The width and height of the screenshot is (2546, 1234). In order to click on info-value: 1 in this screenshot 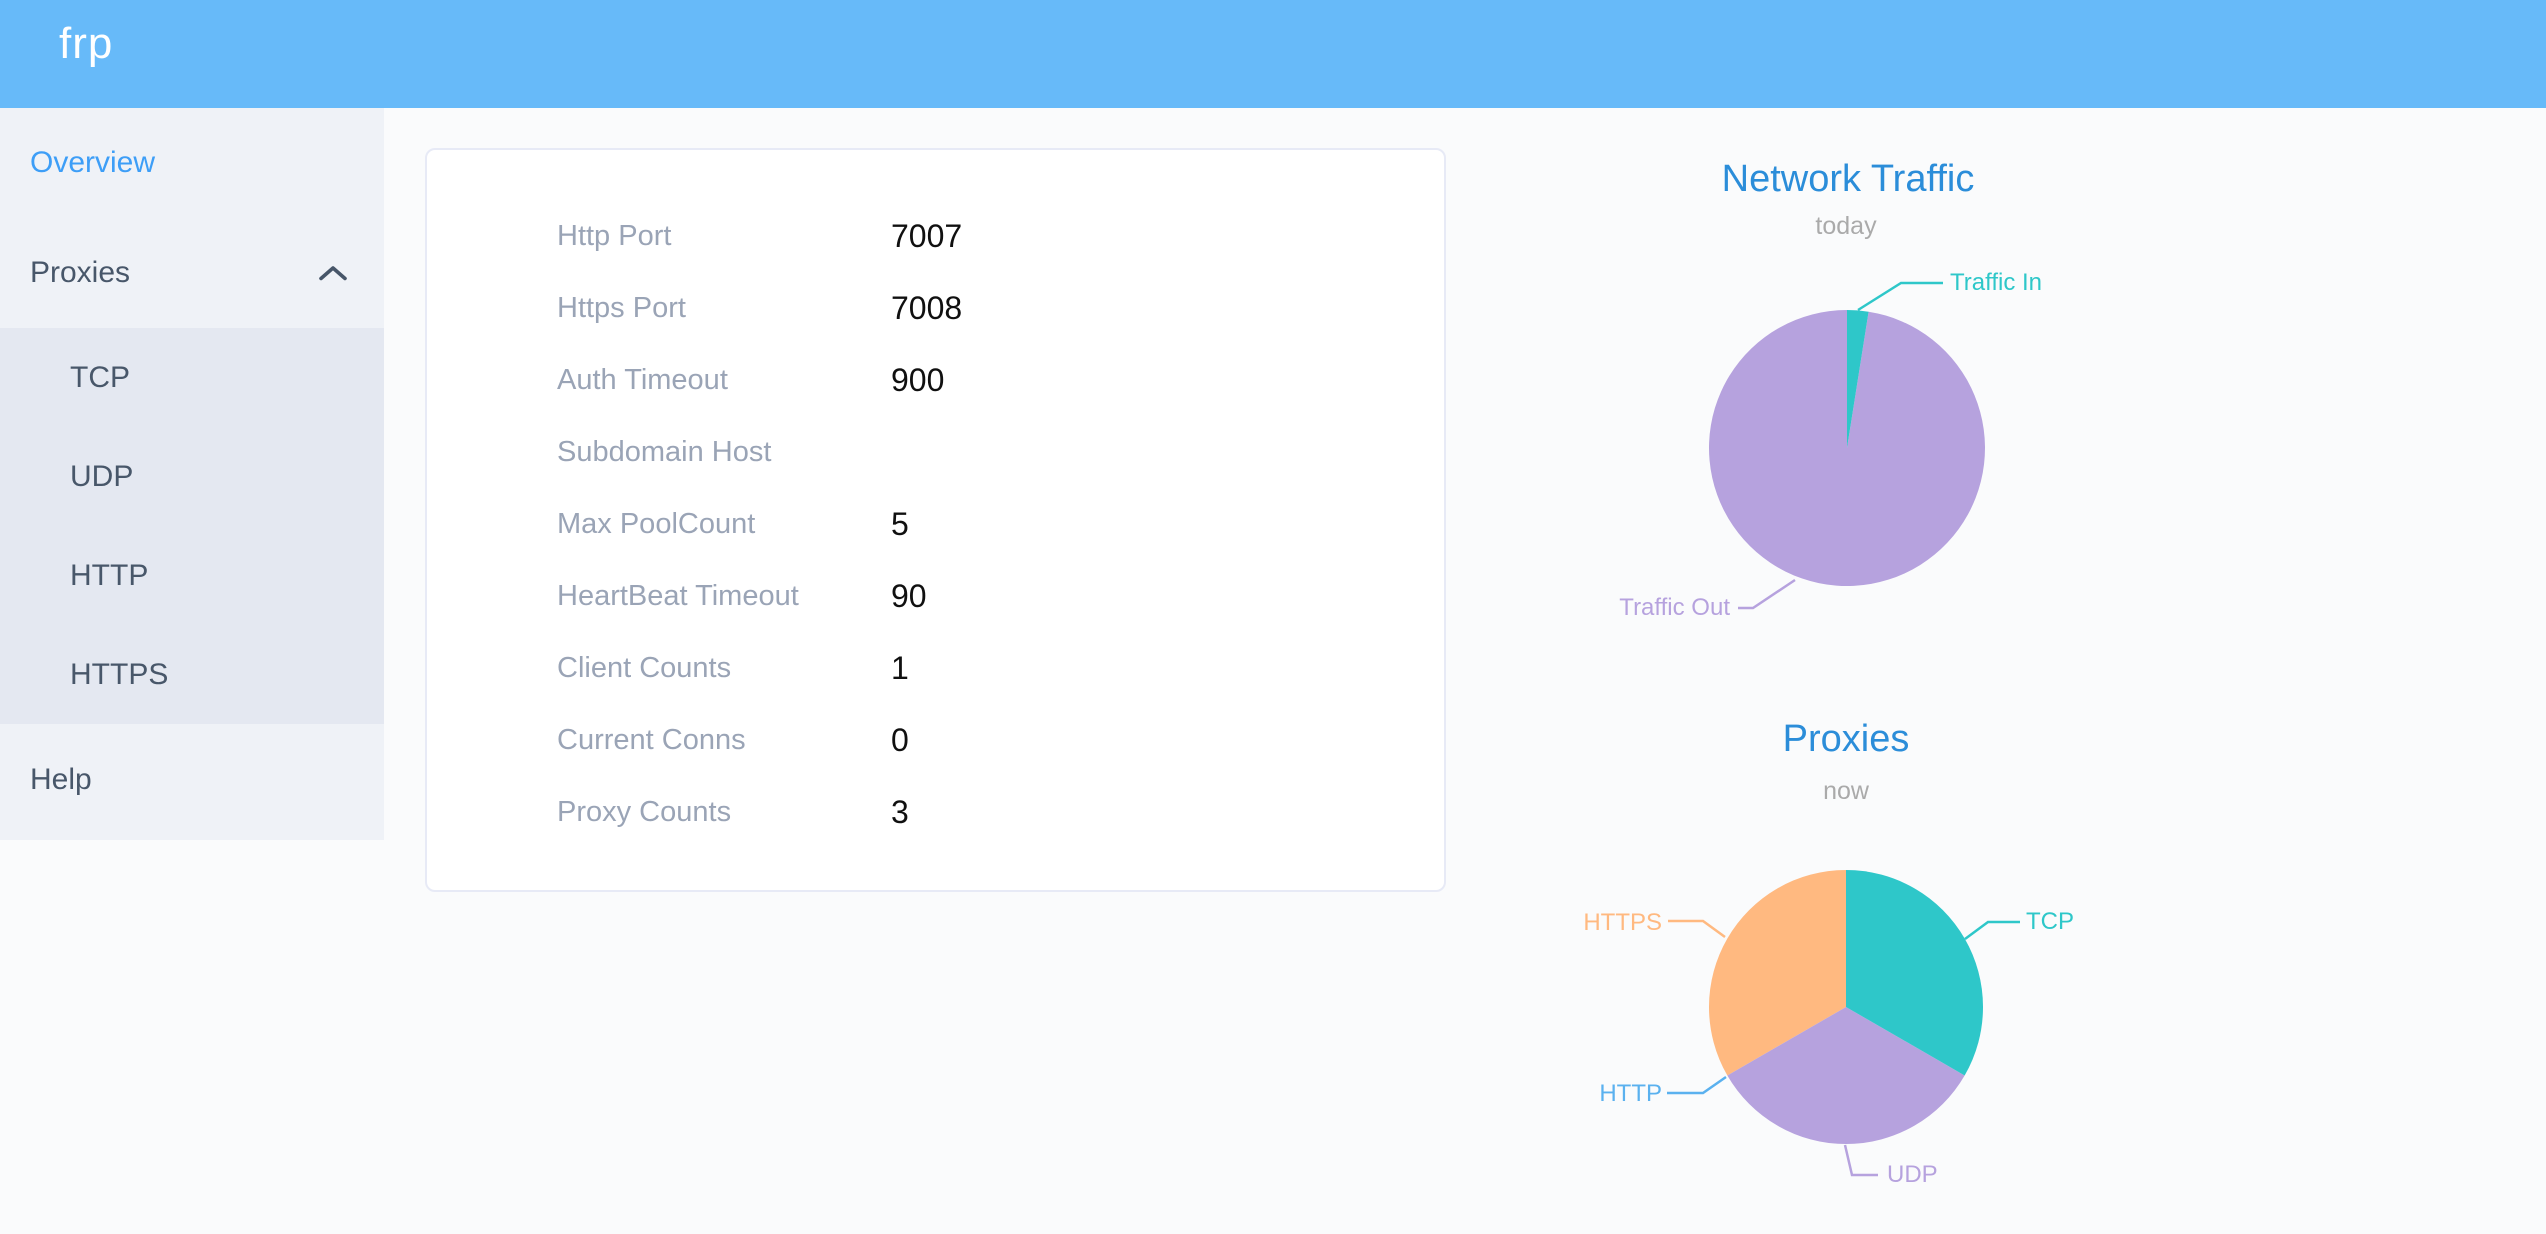, I will do `click(900, 667)`.